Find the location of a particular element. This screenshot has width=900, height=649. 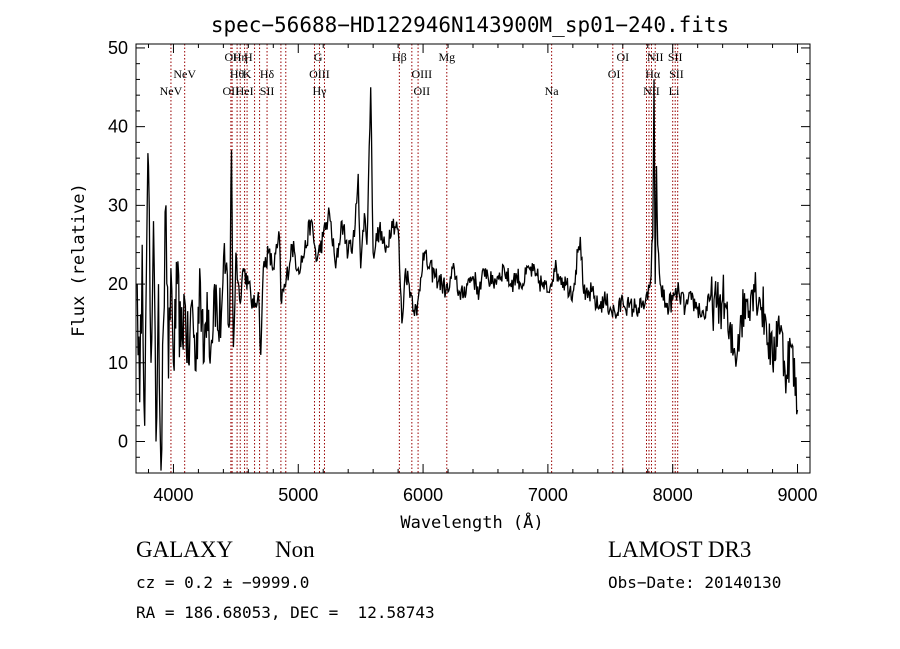

line-label: HeI is located at coordinates (245, 91).